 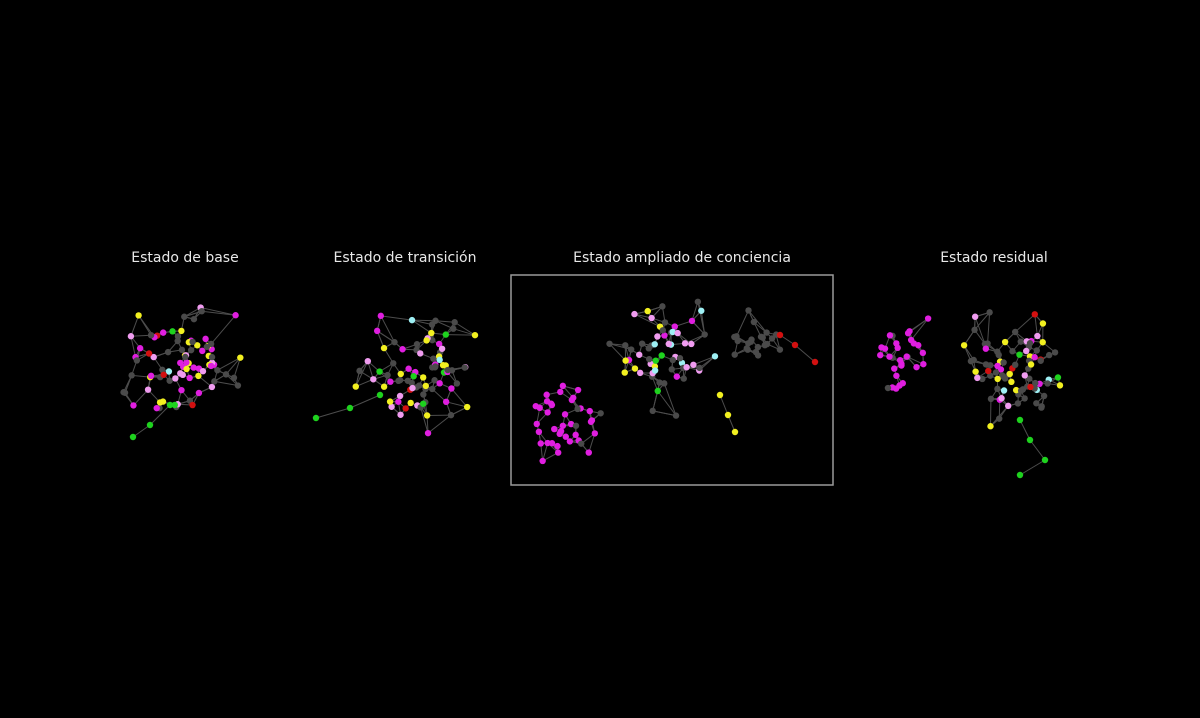 I want to click on highlight-frame, so click(x=672, y=380).